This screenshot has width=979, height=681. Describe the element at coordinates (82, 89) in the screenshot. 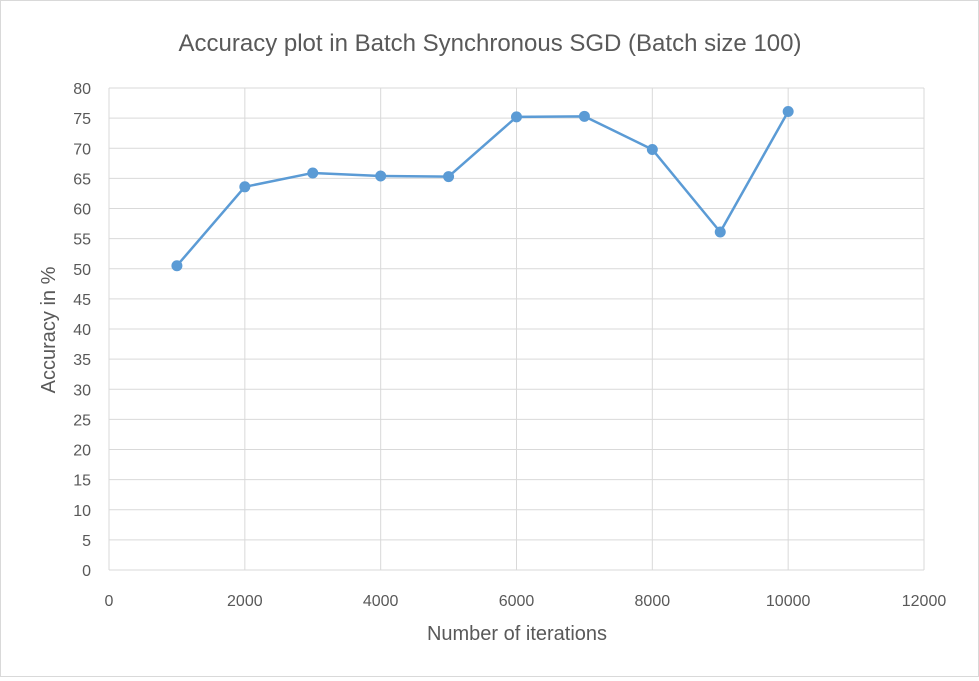

I see `y-tick-label: 80` at that location.